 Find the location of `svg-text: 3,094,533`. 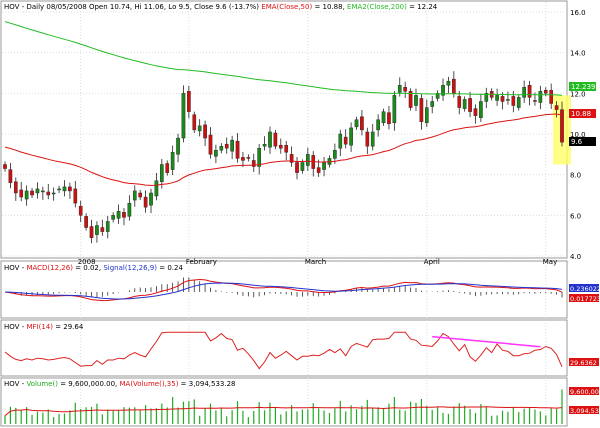

svg-text: 3,094,533 is located at coordinates (585, 411).